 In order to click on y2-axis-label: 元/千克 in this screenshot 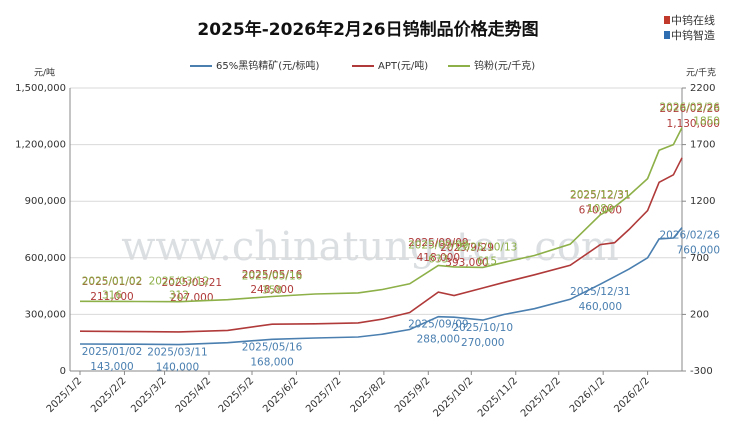, I will do `click(701, 73)`.